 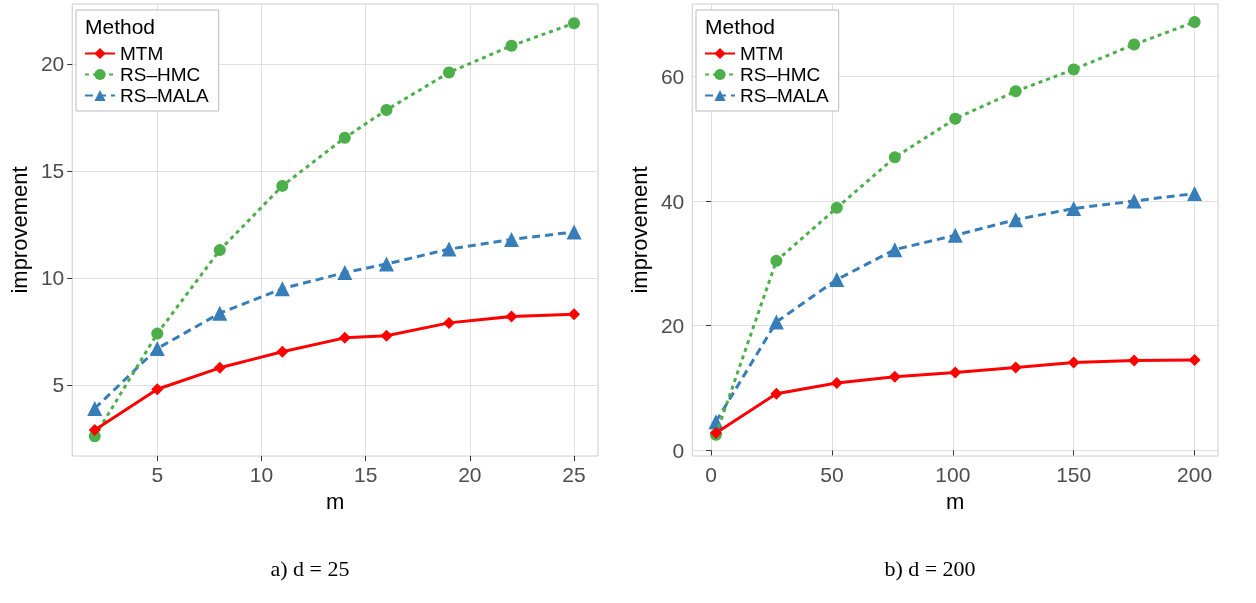 I want to click on y-tick-label: 15, so click(x=52, y=171).